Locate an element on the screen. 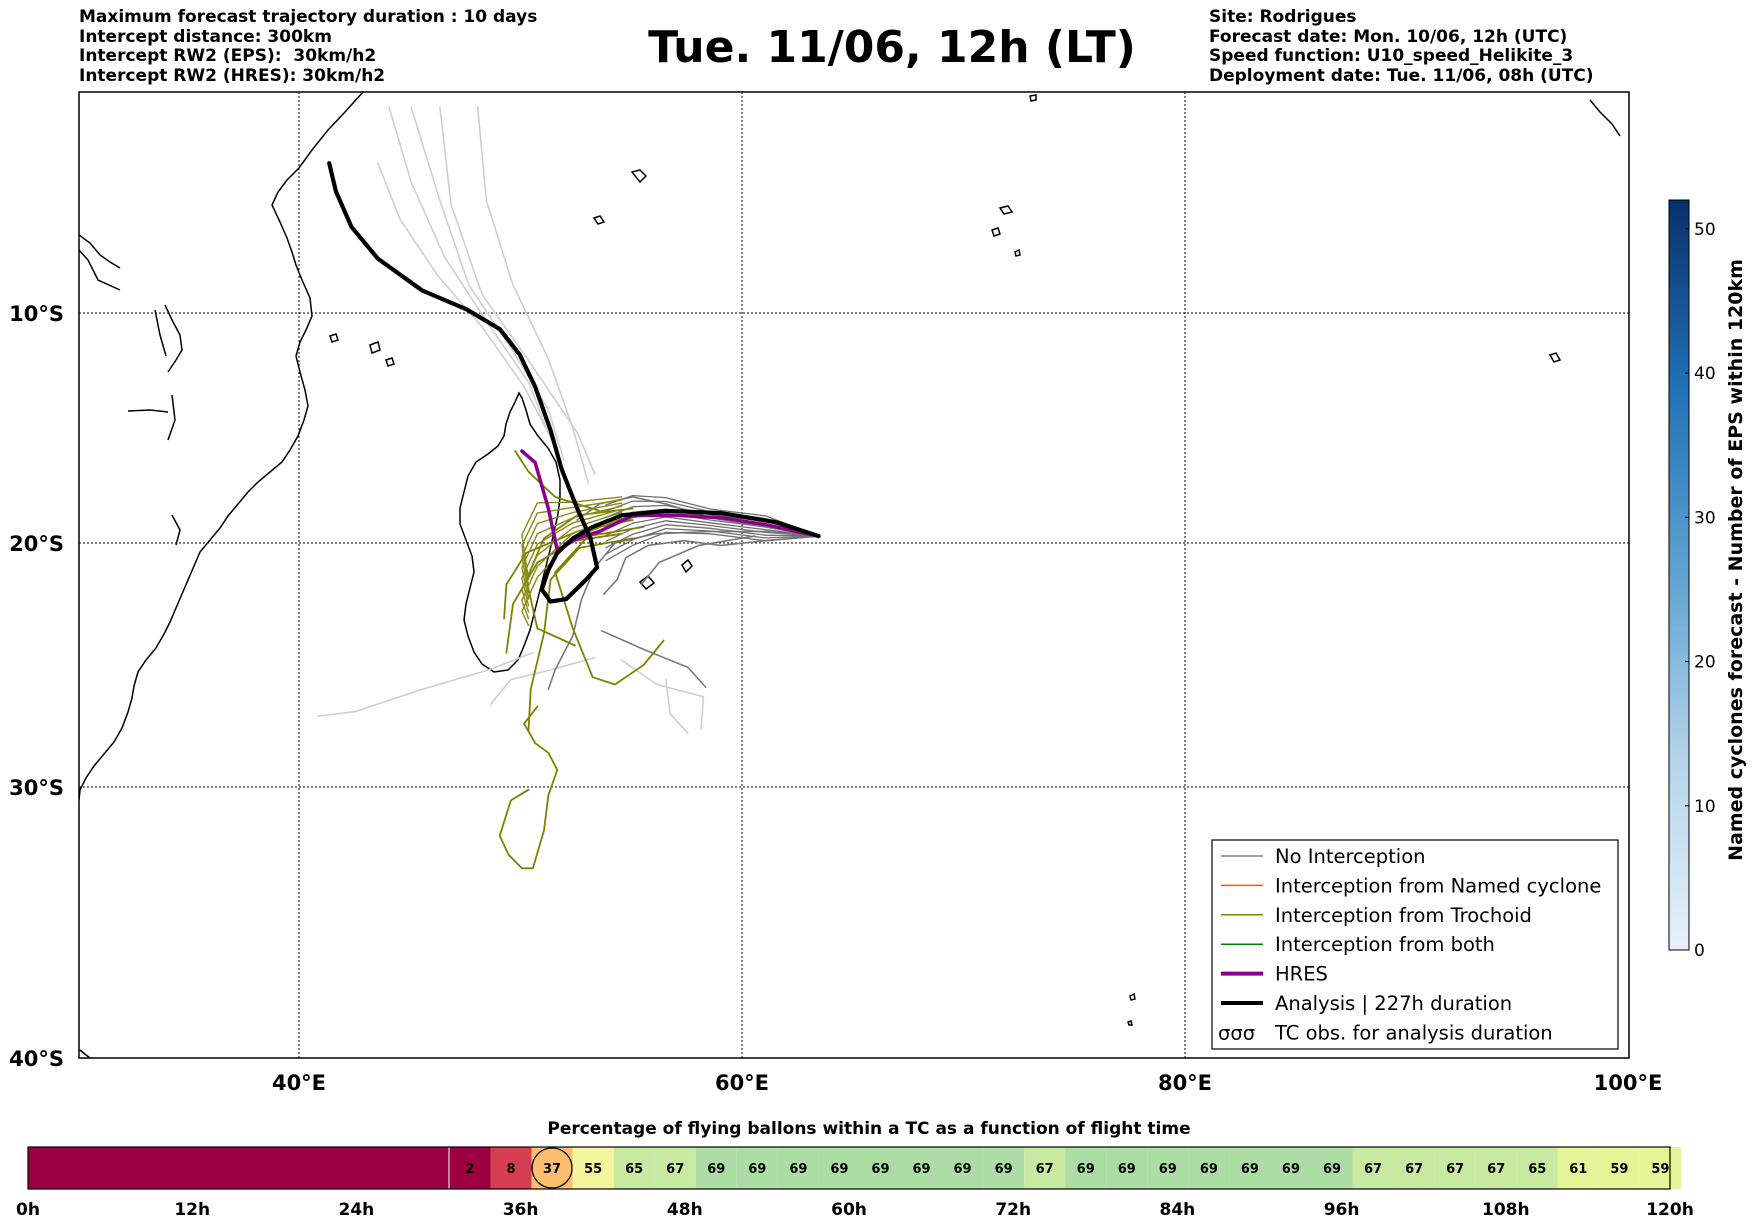 This screenshot has height=1223, width=1754. legend-box is located at coordinates (1415, 944).